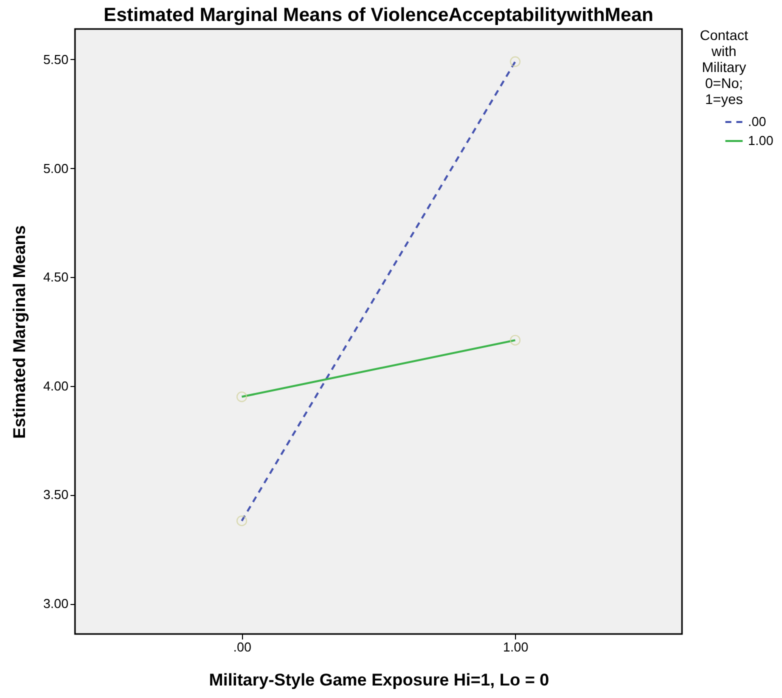 The width and height of the screenshot is (782, 698). Describe the element at coordinates (379, 680) in the screenshot. I see `x-axis-title: Military-Style Game Exposure Hi=1, Lo = 0` at that location.